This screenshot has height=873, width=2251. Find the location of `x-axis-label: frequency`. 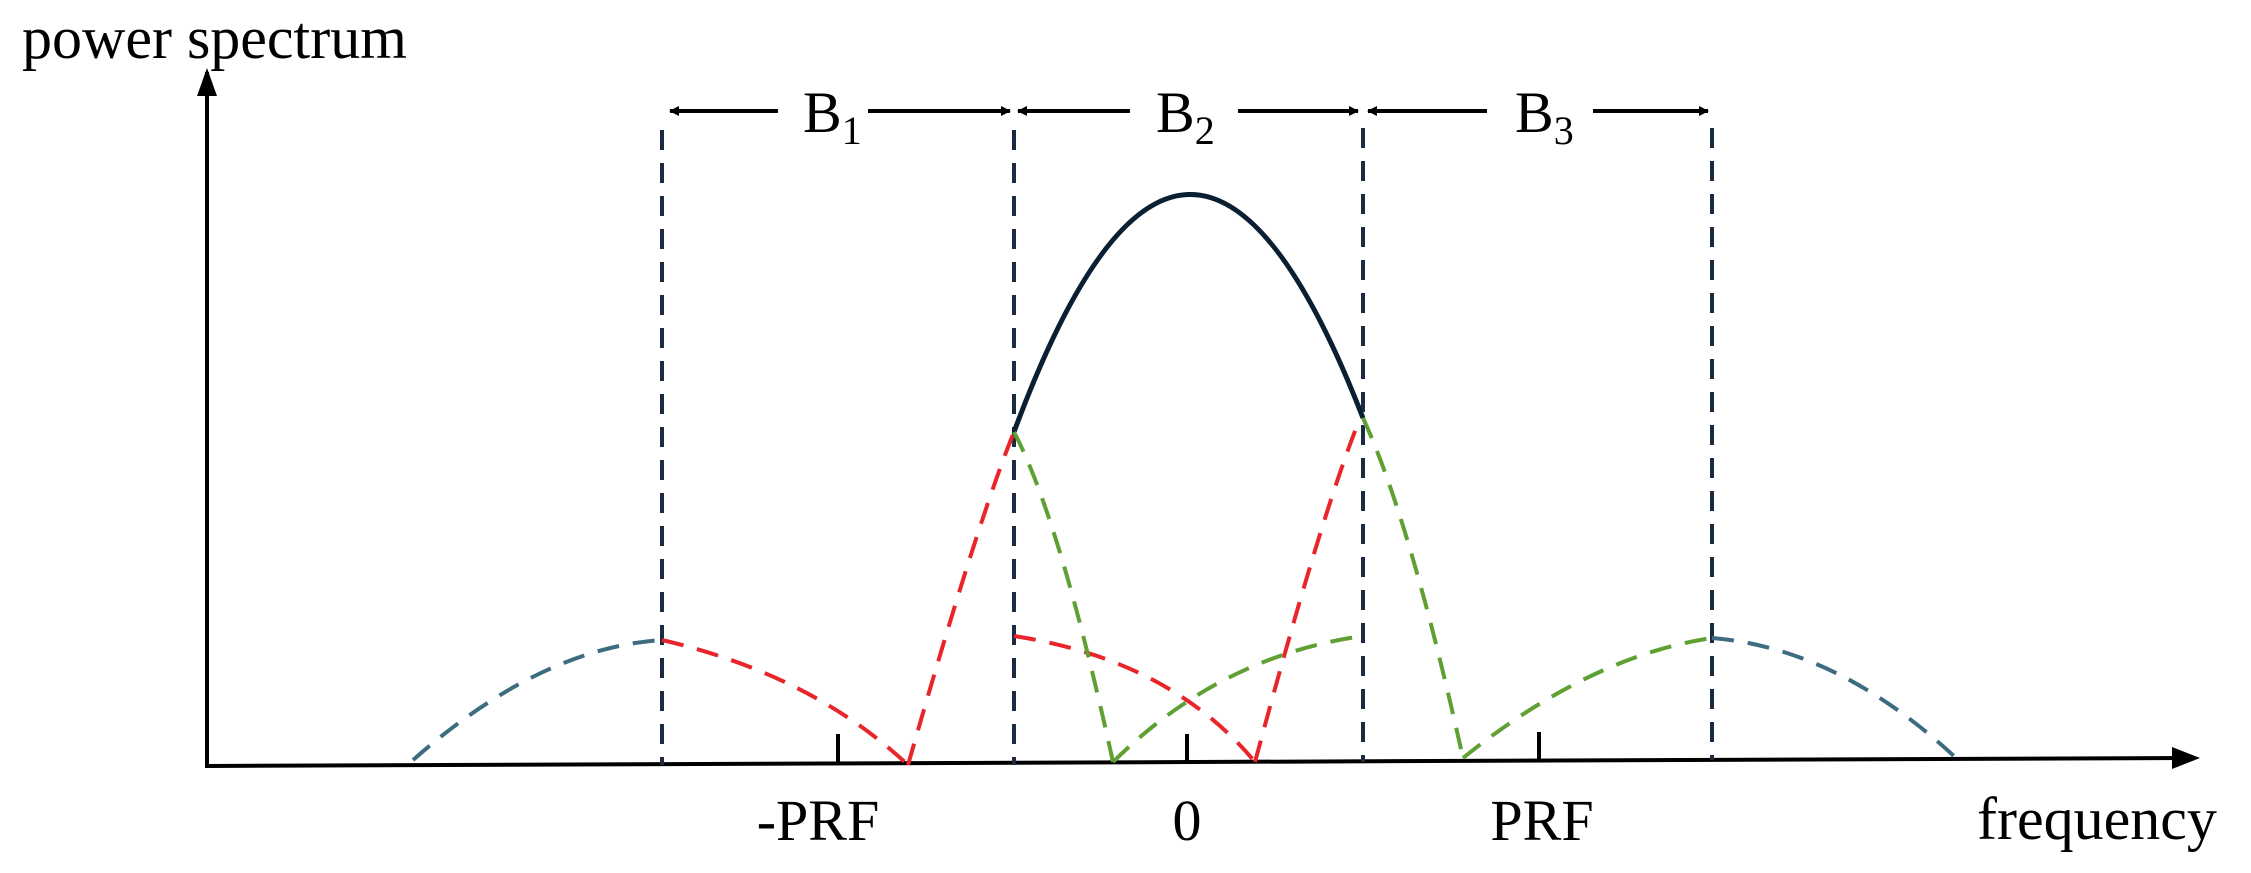

x-axis-label: frequency is located at coordinates (2097, 819).